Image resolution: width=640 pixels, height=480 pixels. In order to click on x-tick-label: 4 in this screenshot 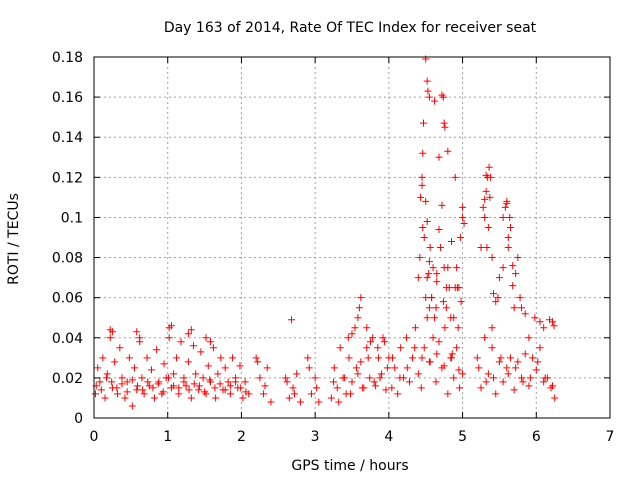, I will do `click(388, 437)`.